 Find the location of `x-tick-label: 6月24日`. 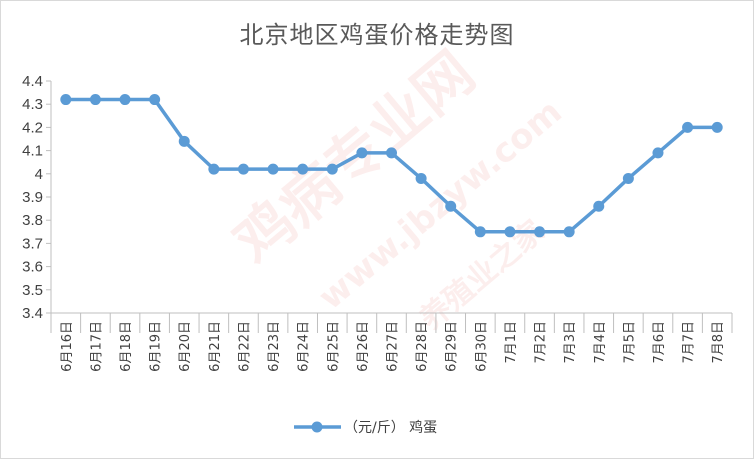

x-tick-label: 6月24日 is located at coordinates (304, 346).